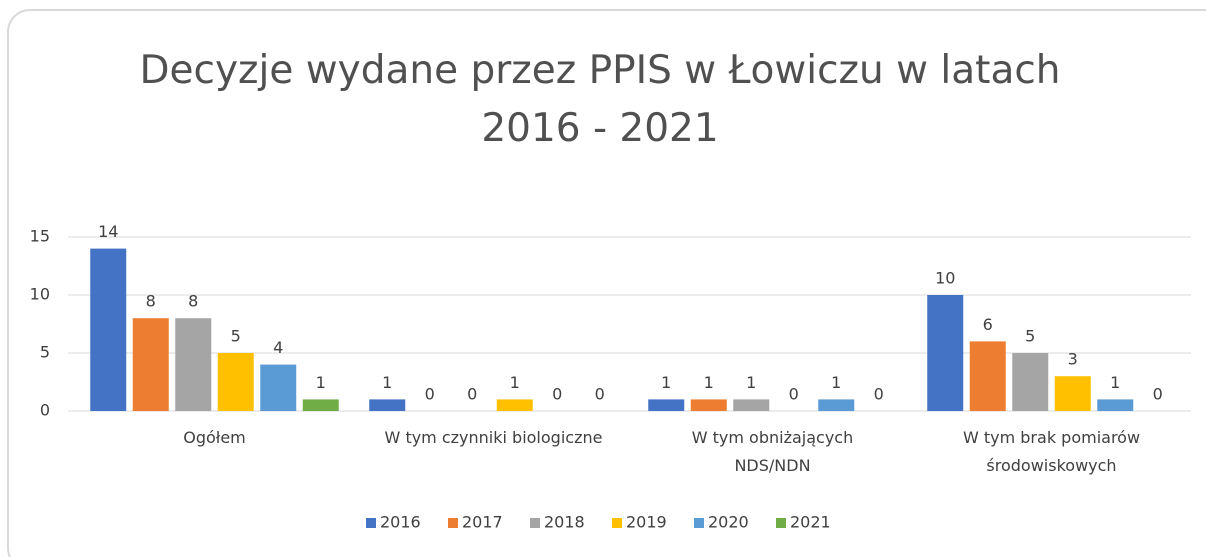 This screenshot has height=557, width=1206. I want to click on x-tick-label: W tym czynniki biologiczne, so click(493, 437).